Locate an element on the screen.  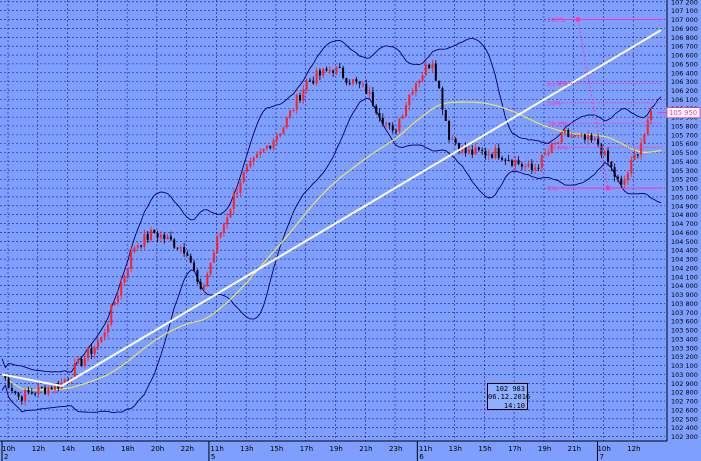
x-tick-label: 14h is located at coordinates (68, 449).